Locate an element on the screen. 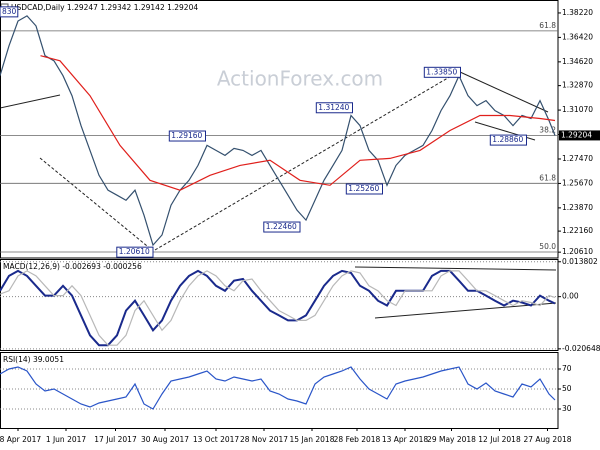 Image resolution: width=600 pixels, height=450 pixels. price-label: 1.29160 is located at coordinates (186, 135).